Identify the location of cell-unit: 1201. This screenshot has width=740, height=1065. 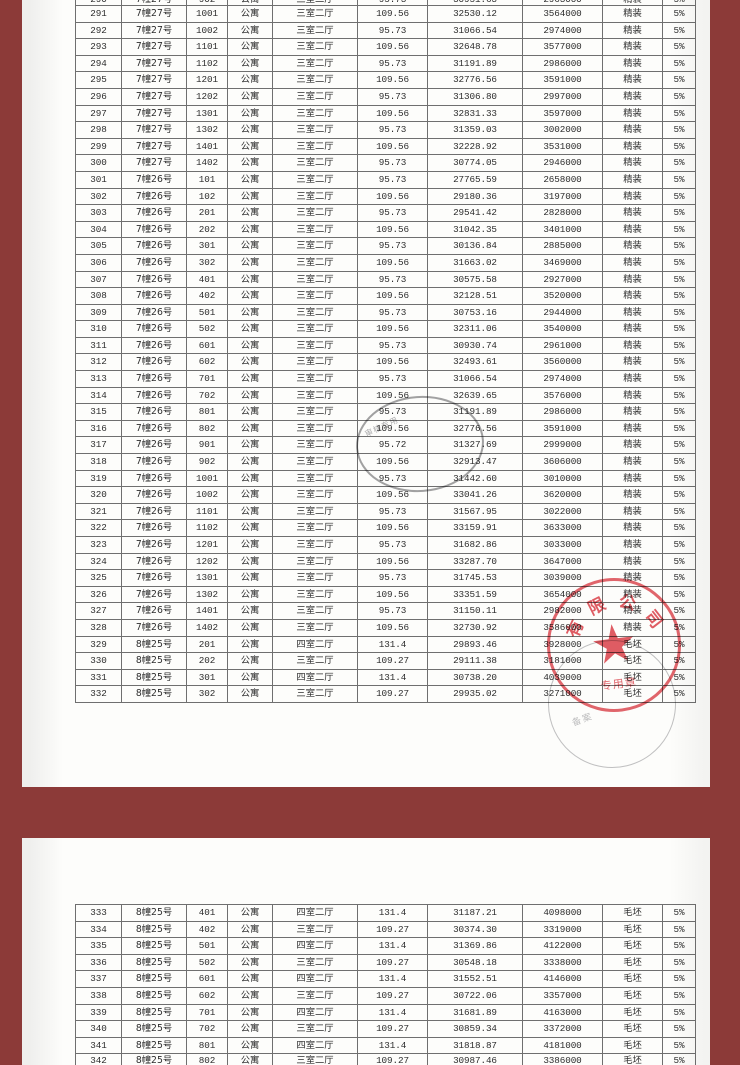
(207, 545).